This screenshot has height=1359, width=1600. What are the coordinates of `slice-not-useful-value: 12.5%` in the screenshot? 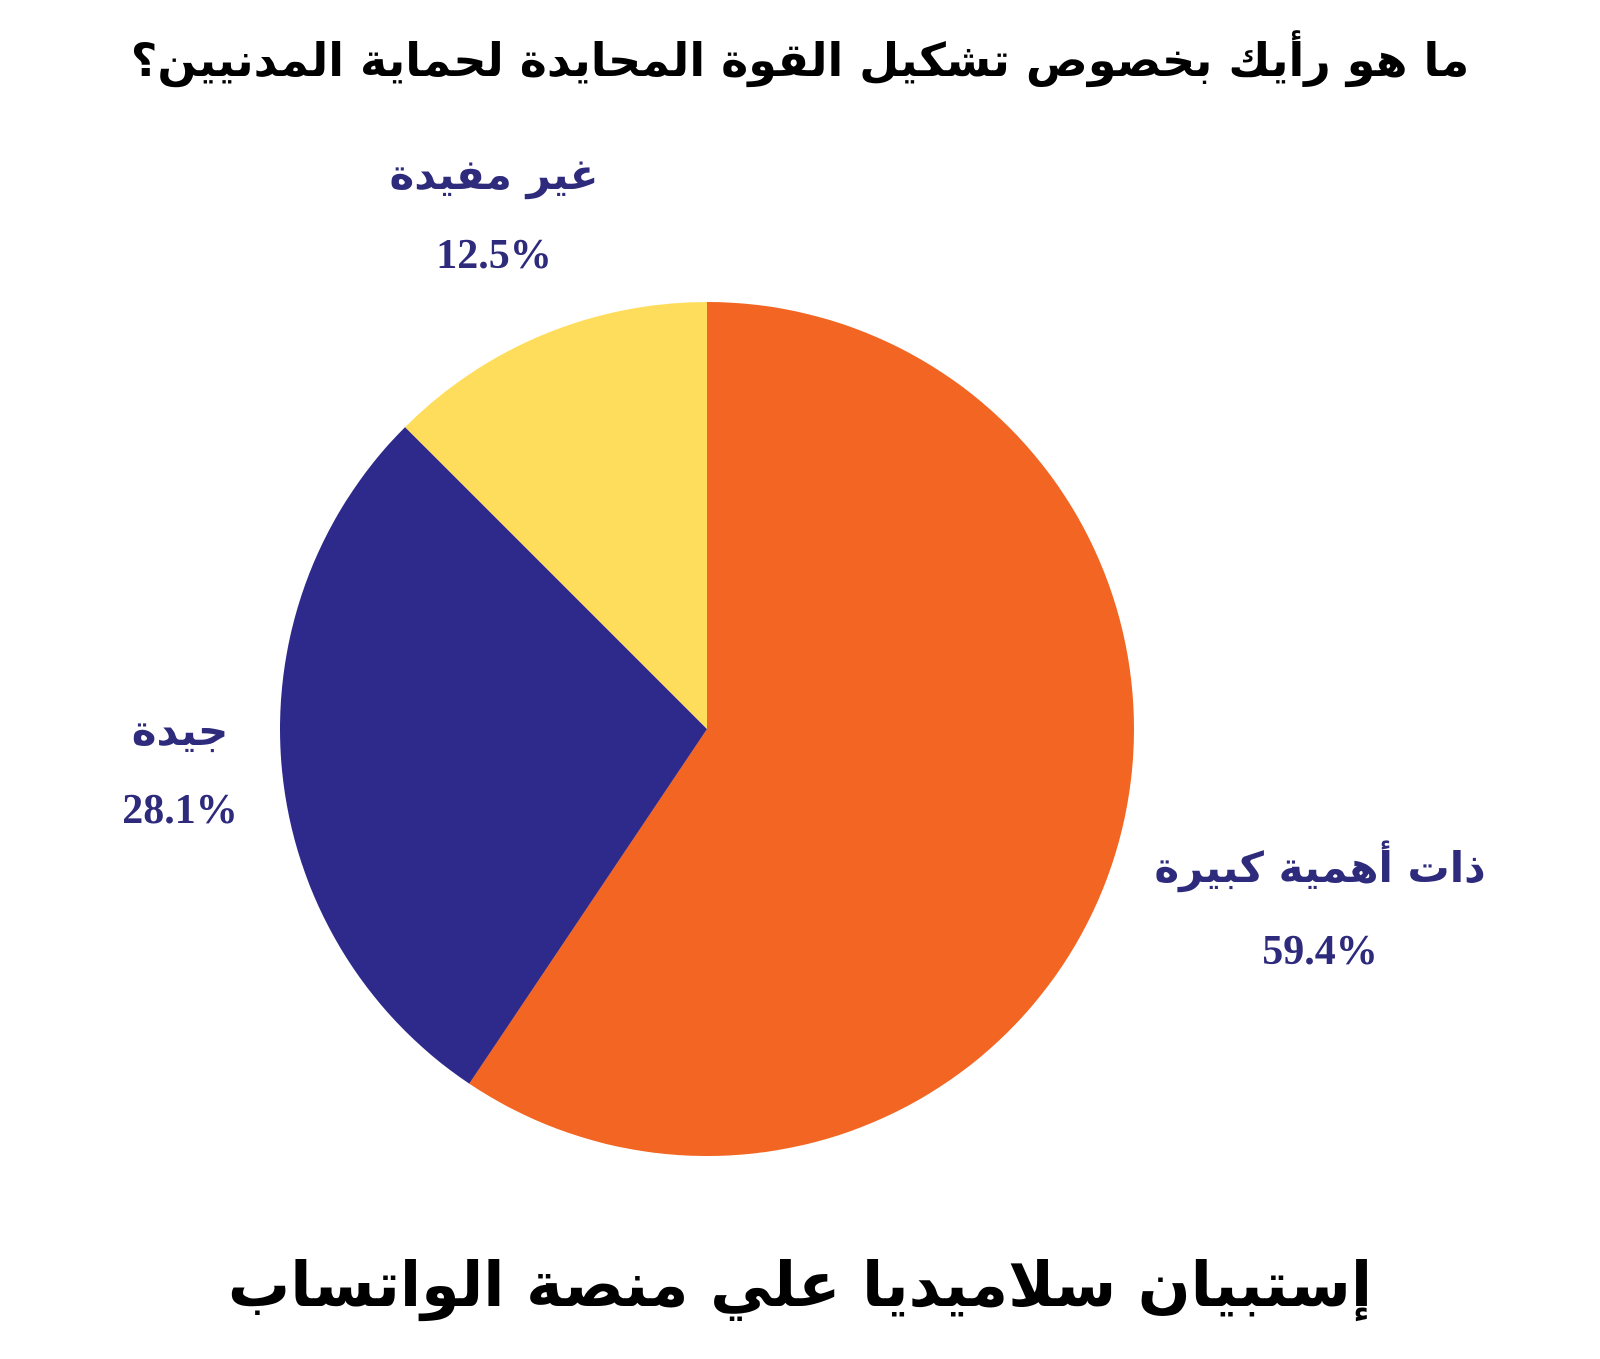 It's located at (494, 255).